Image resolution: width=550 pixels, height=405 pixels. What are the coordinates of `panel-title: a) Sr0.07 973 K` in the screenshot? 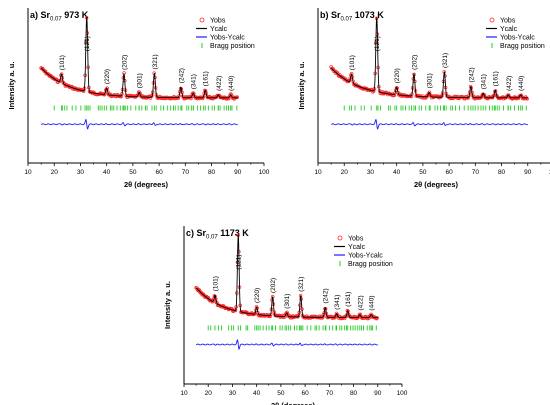 It's located at (59, 16).